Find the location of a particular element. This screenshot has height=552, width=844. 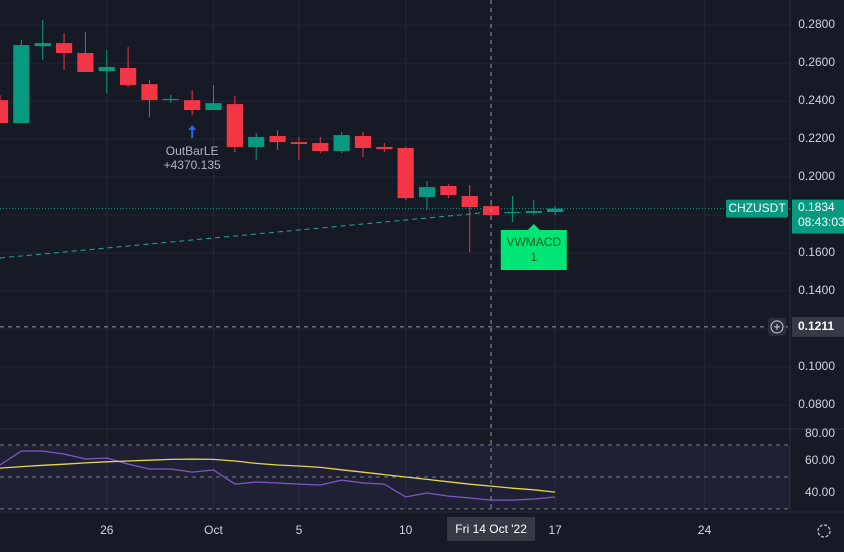

last-price-box is located at coordinates (818, 216).